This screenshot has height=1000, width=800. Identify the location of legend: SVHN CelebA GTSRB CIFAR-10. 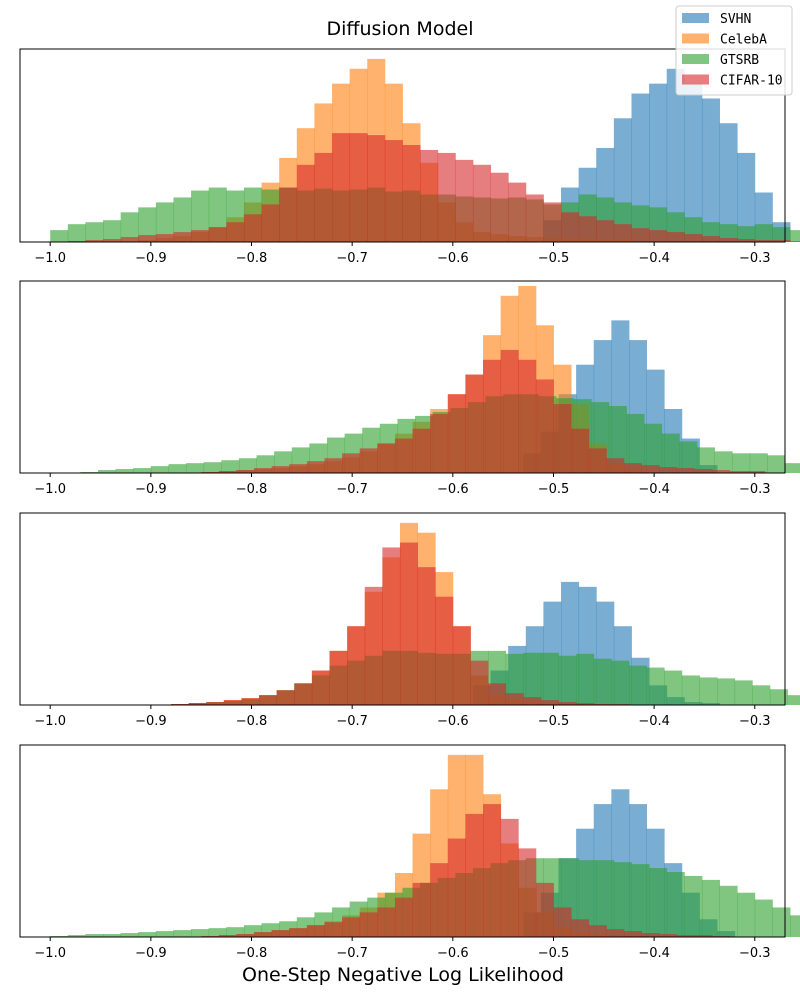
(734, 50).